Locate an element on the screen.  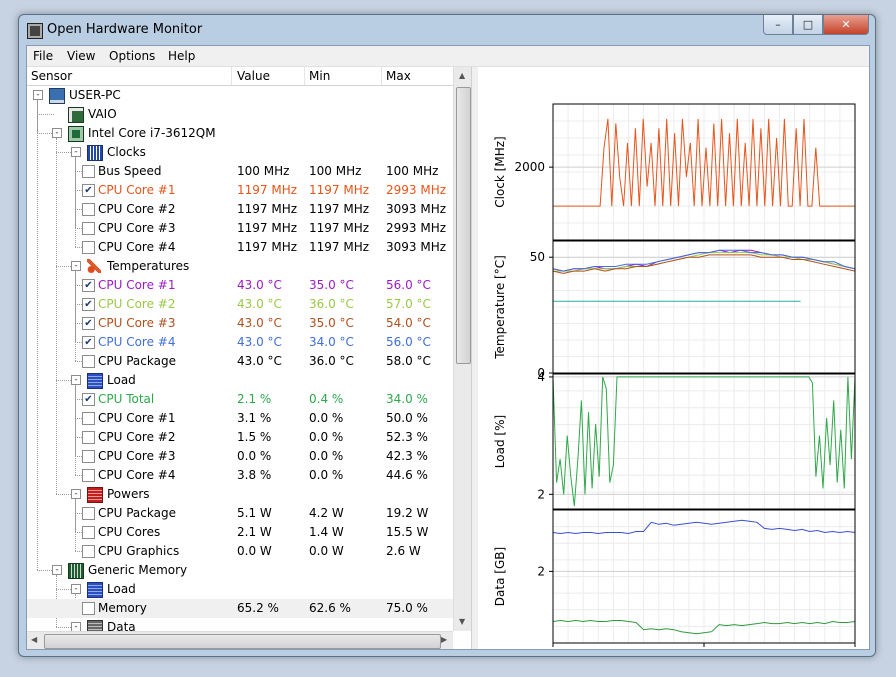
menu-file: File is located at coordinates (43, 56).